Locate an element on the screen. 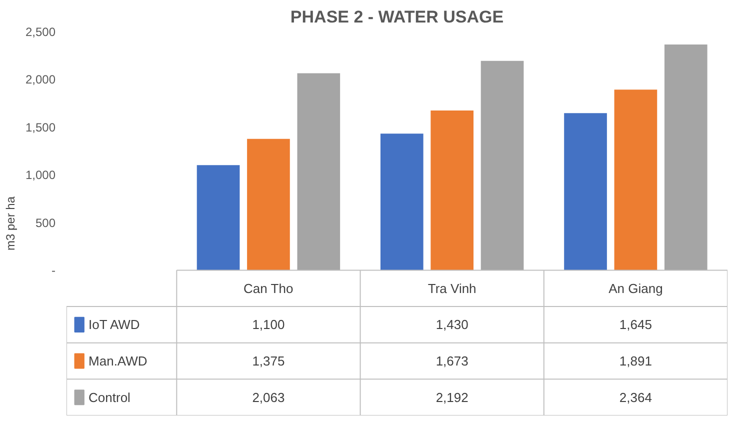 The width and height of the screenshot is (737, 423). y-axis-title: m3 per ha is located at coordinates (10, 223).